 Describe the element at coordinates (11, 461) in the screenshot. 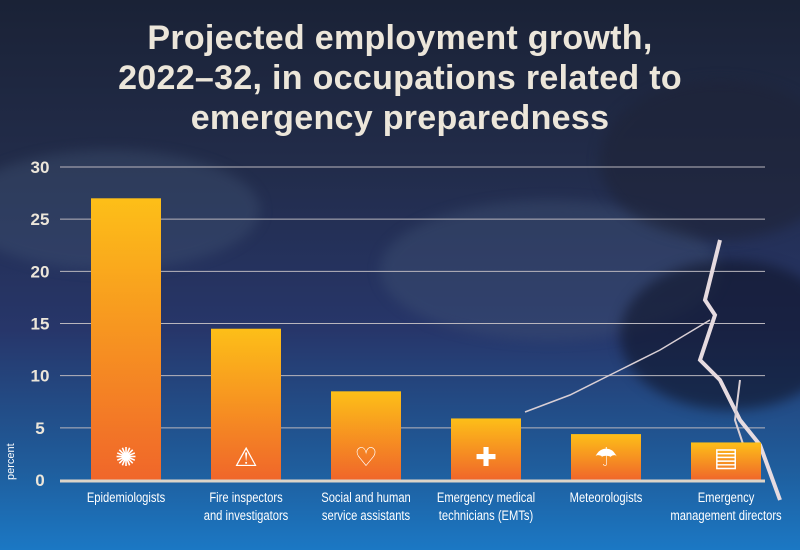

I see `y-axis-label: percent` at that location.